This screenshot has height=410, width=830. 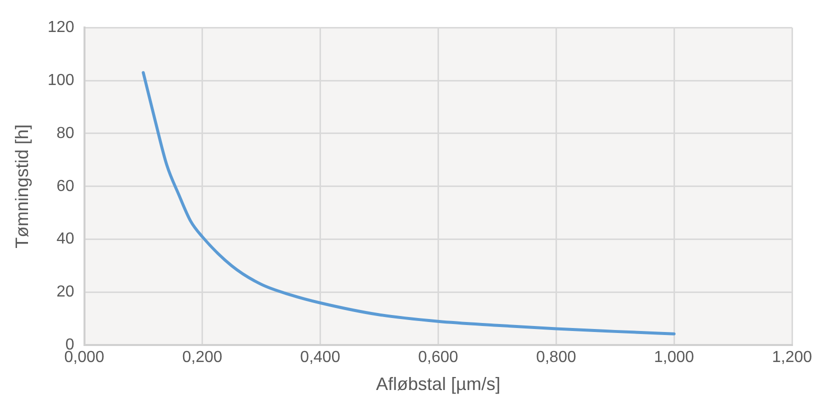 I want to click on x-tick-label: 0,400, so click(x=320, y=357).